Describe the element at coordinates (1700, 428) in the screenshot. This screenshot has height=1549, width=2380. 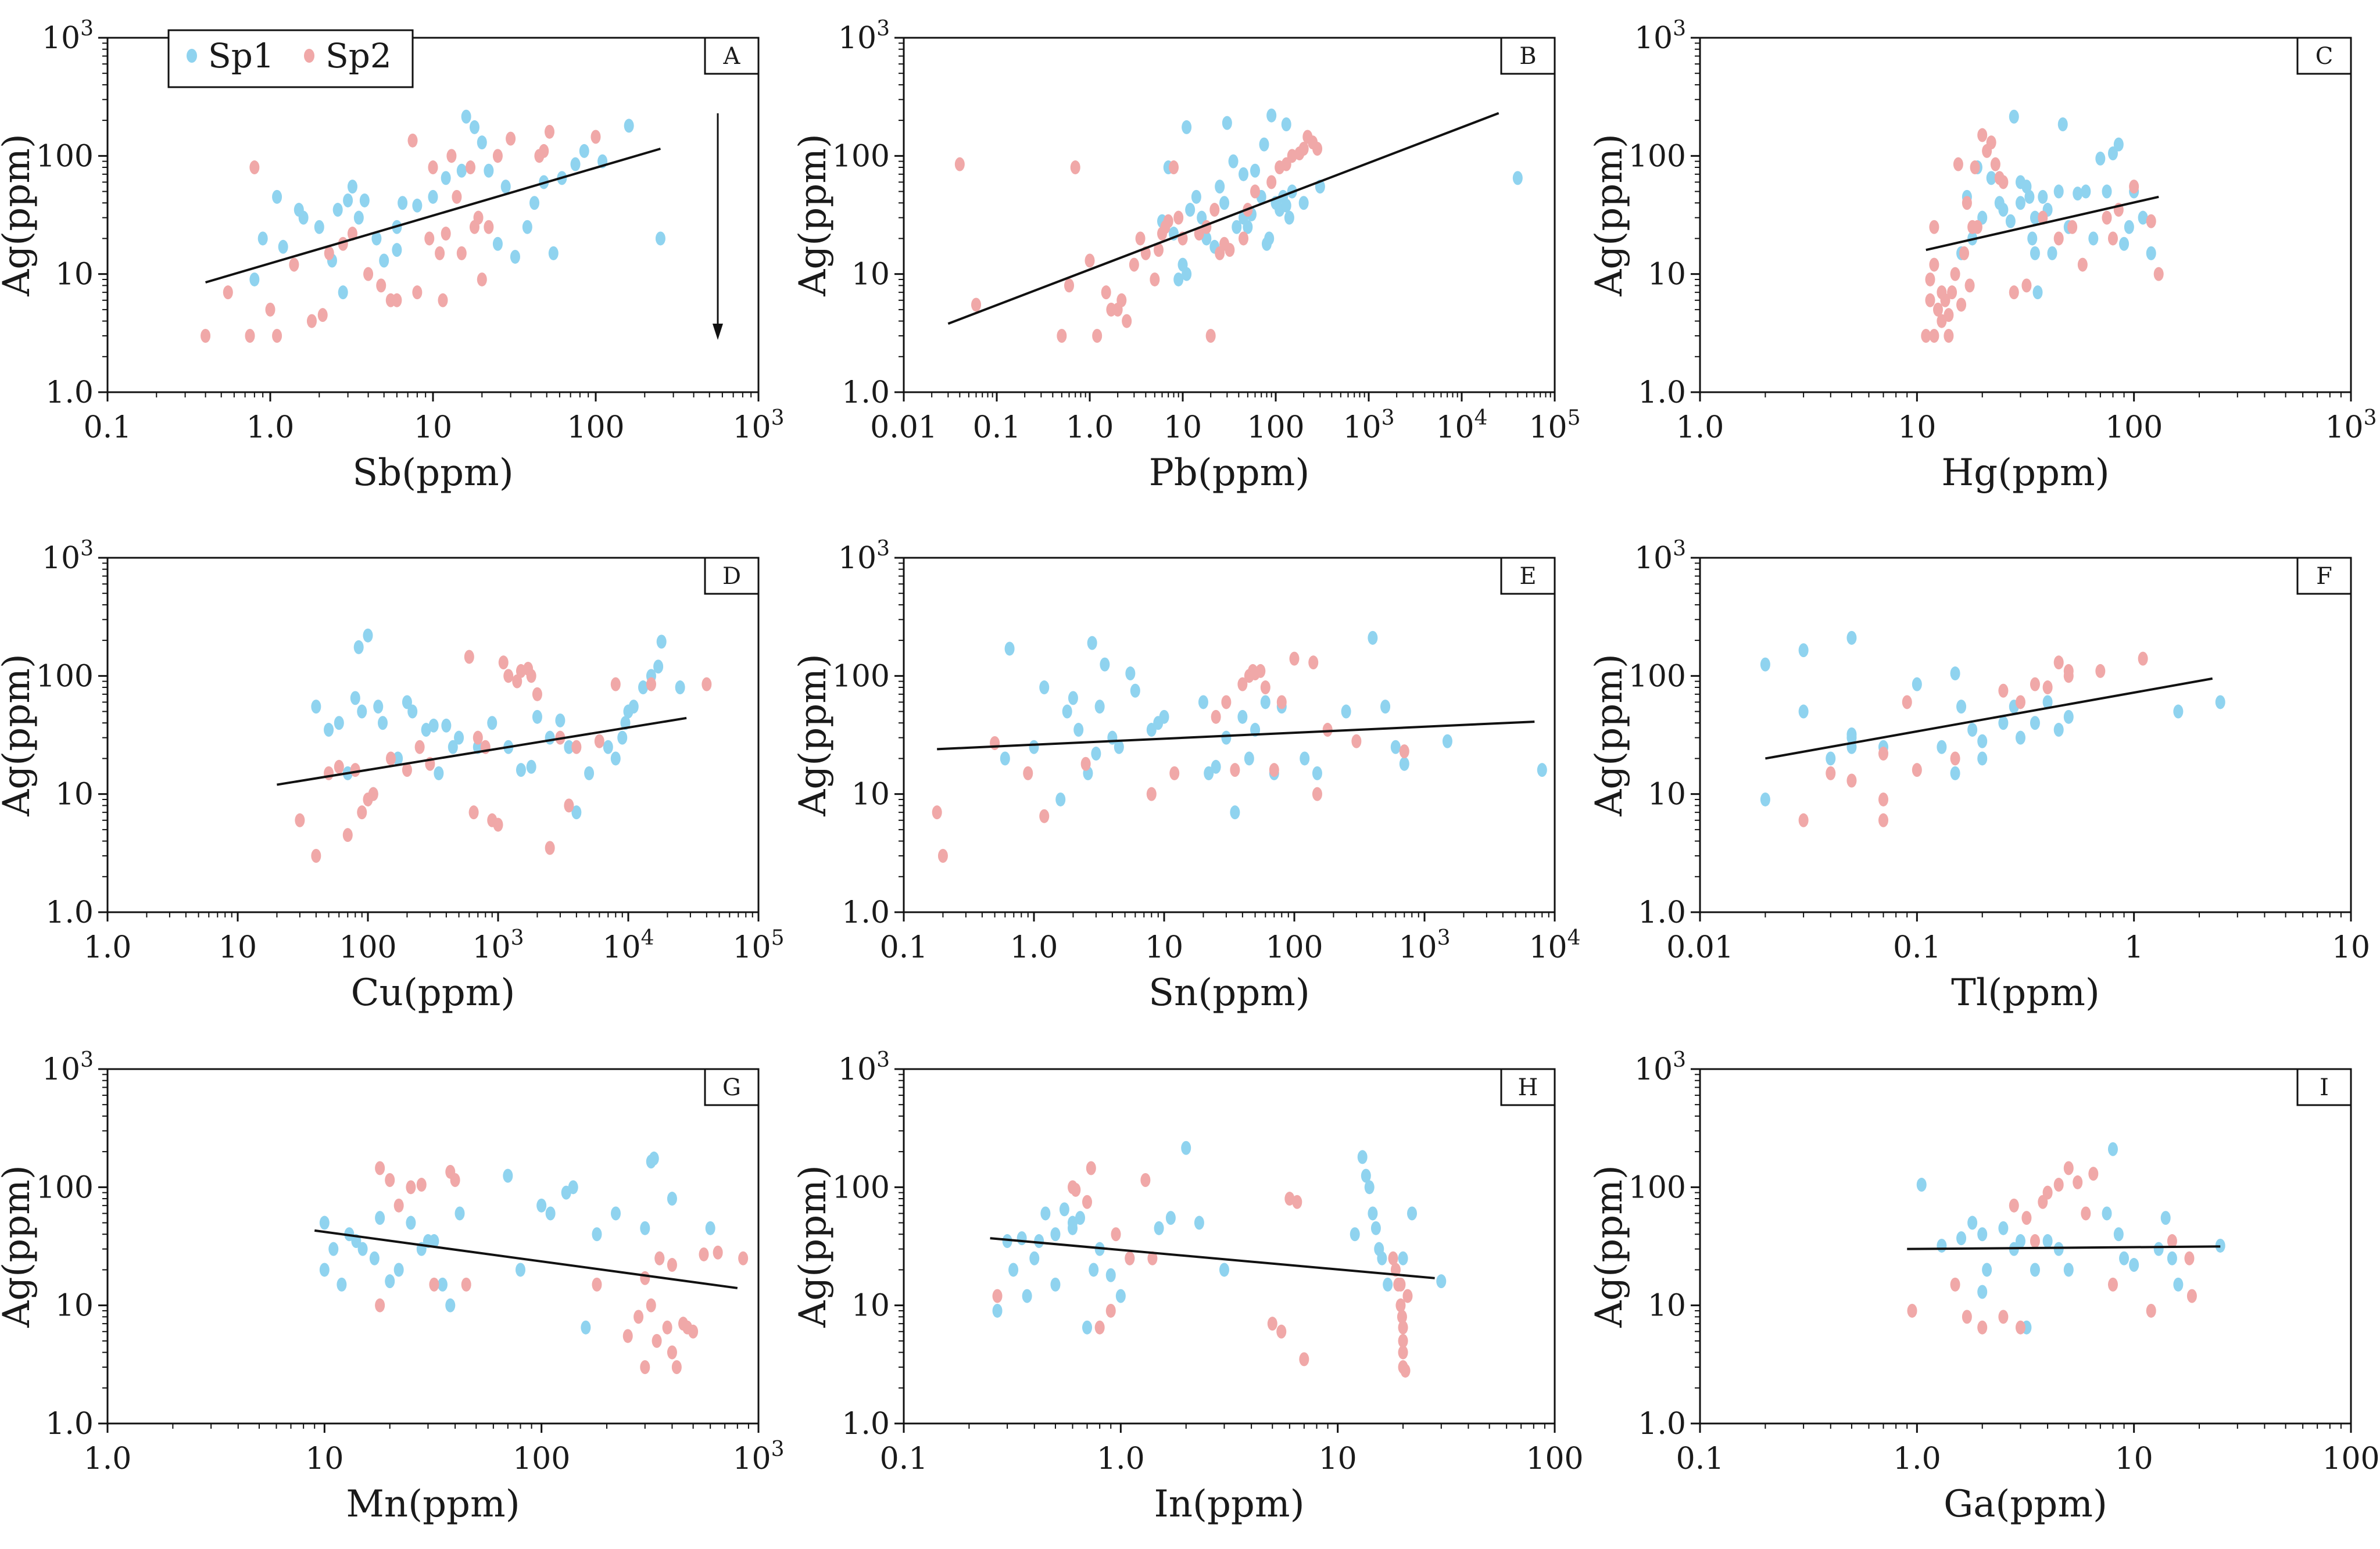
I see `x-tick-label-c: 1.0` at that location.